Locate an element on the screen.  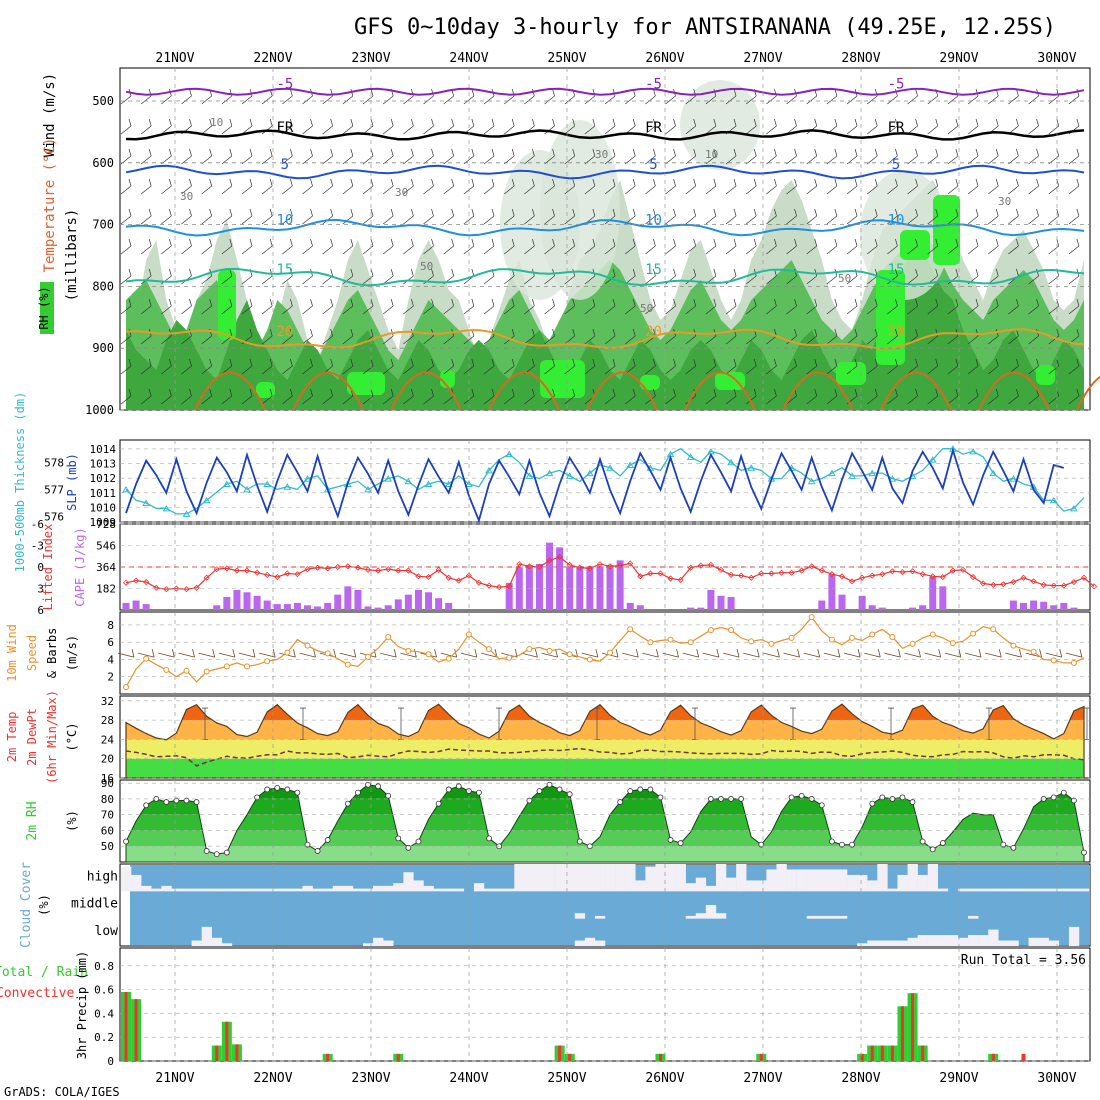
rh-legend-swatch is located at coordinates (47, 308).